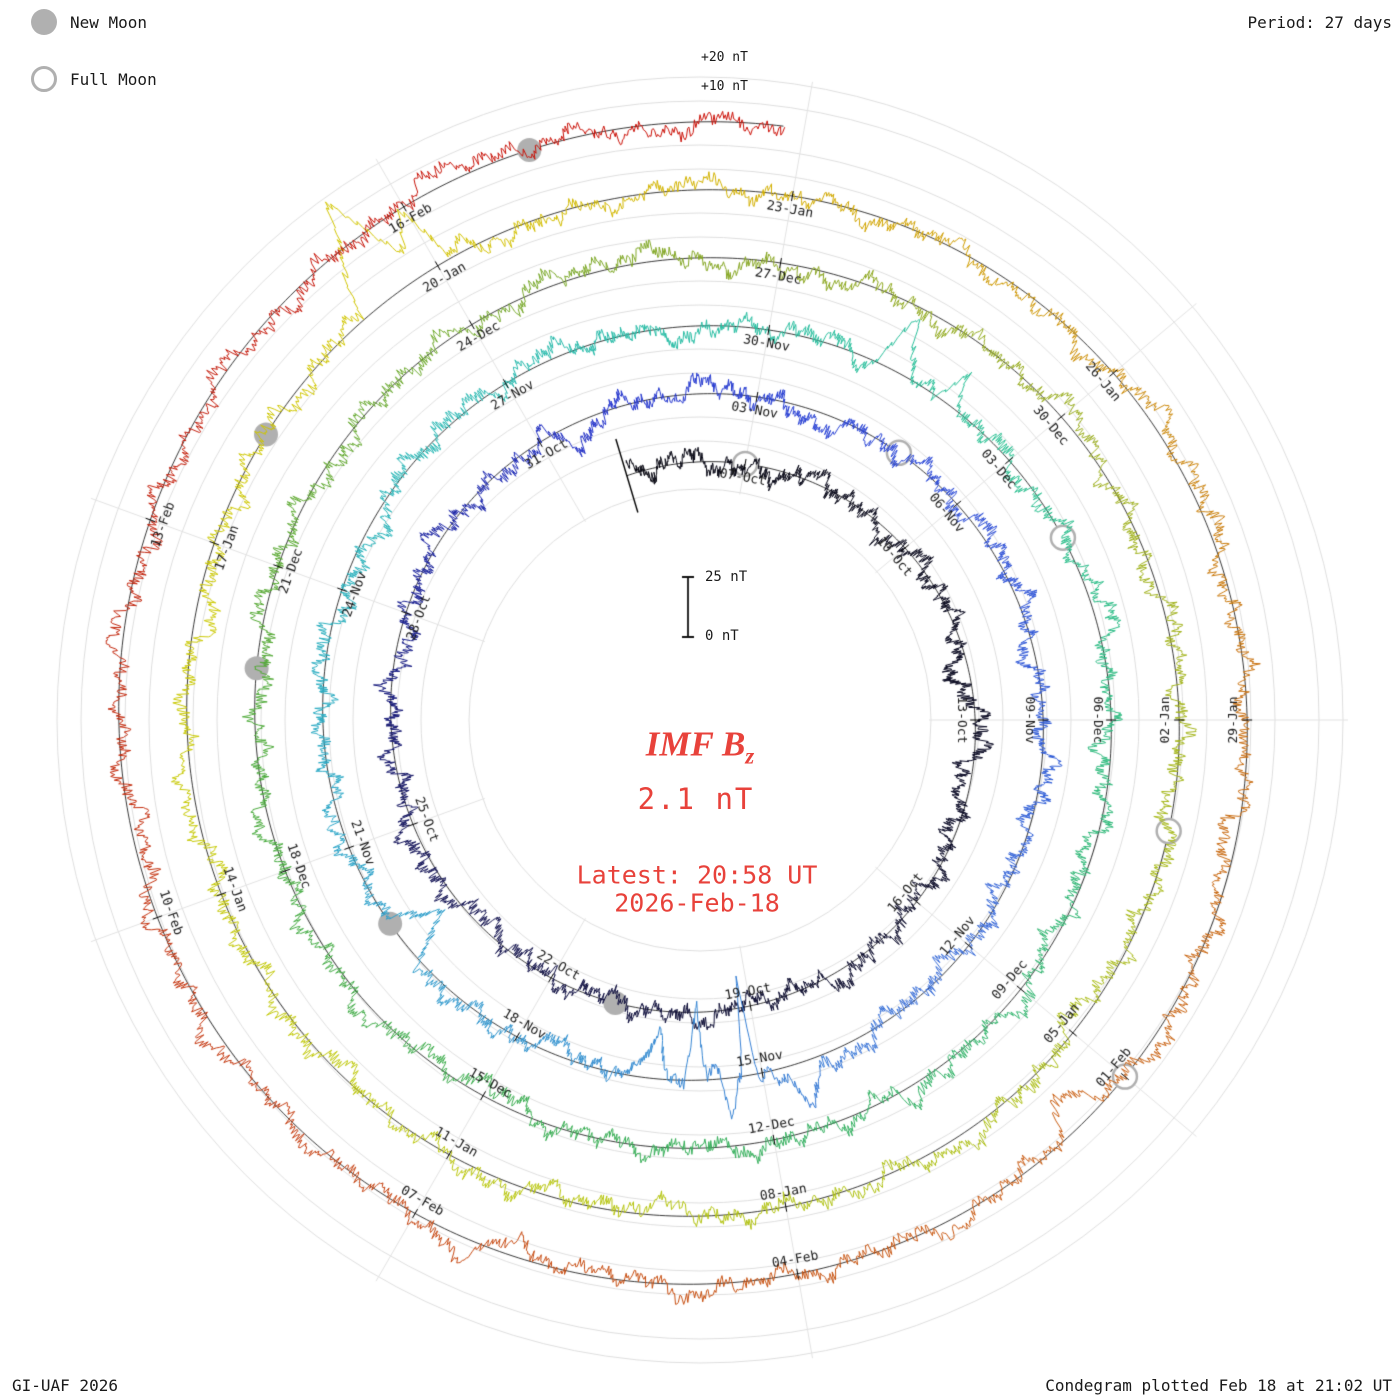 The width and height of the screenshot is (1400, 1400). Describe the element at coordinates (109, 22) in the screenshot. I see `new-moon-label: New Moon` at that location.